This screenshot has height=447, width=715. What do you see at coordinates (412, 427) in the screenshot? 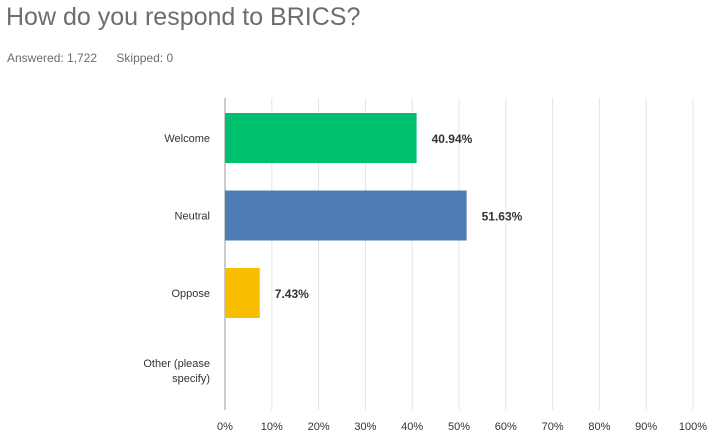
I see `x-tick-label: 40%` at bounding box center [412, 427].